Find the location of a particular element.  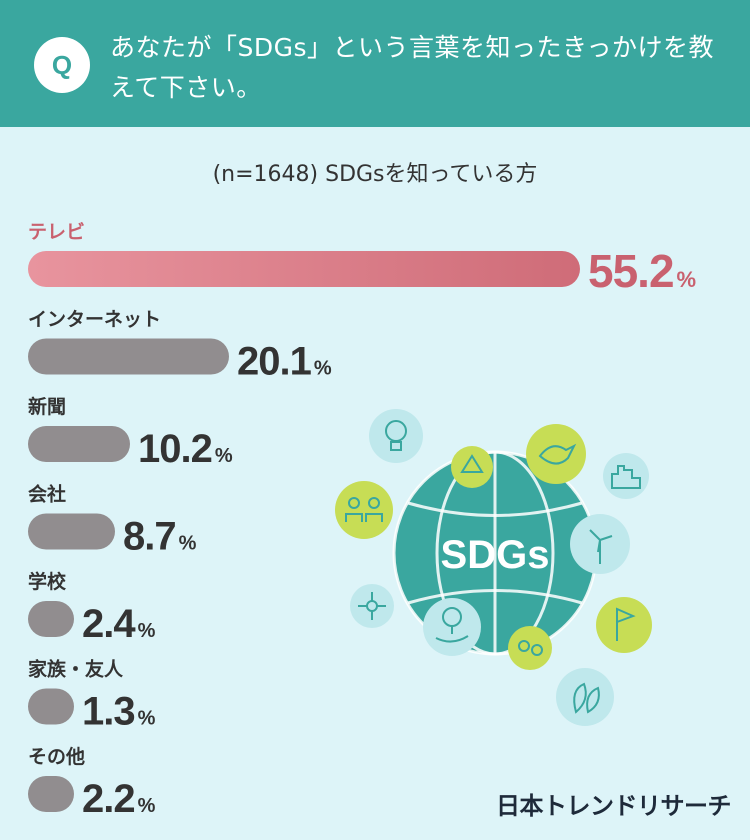

lightbulb-icon is located at coordinates (396, 436).